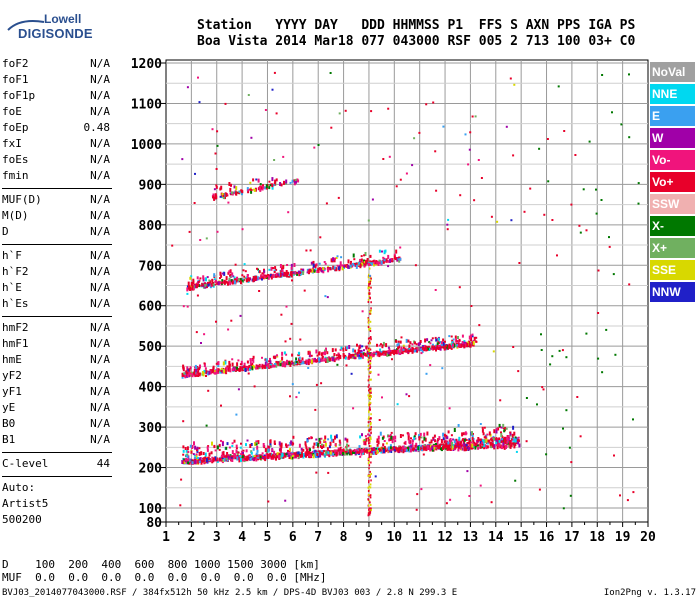 This screenshot has height=600, width=700. I want to click on legend-e: E, so click(672, 116).